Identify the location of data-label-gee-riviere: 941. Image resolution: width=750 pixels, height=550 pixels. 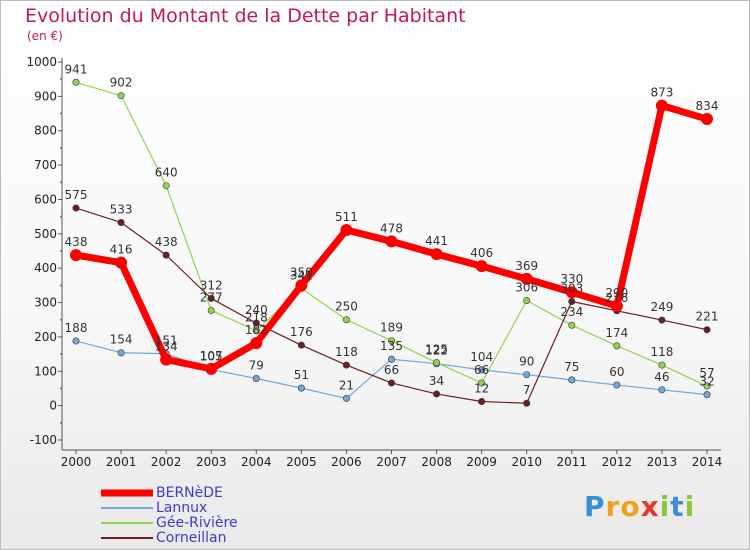
(76, 69).